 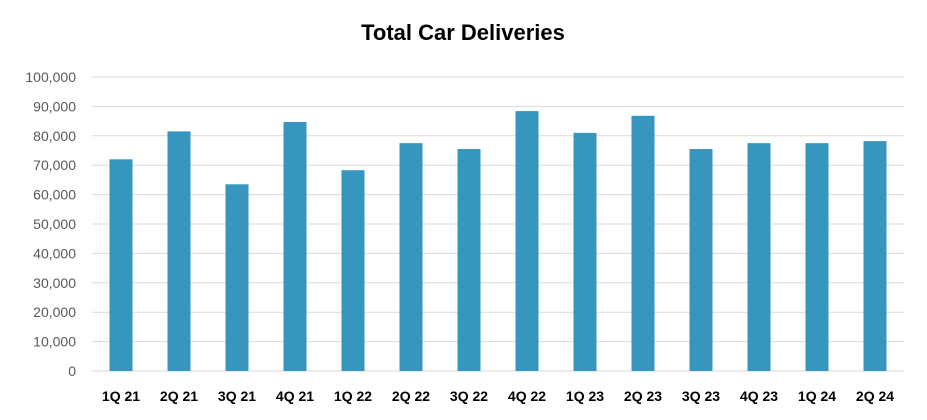 I want to click on x-tick-label: 2Q 24, so click(x=875, y=396).